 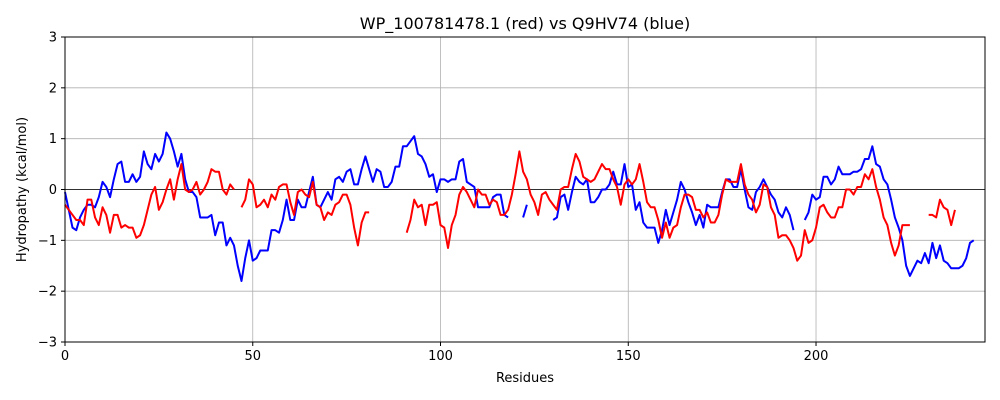 What do you see at coordinates (525, 378) in the screenshot?
I see `x-axis-label: Residues` at bounding box center [525, 378].